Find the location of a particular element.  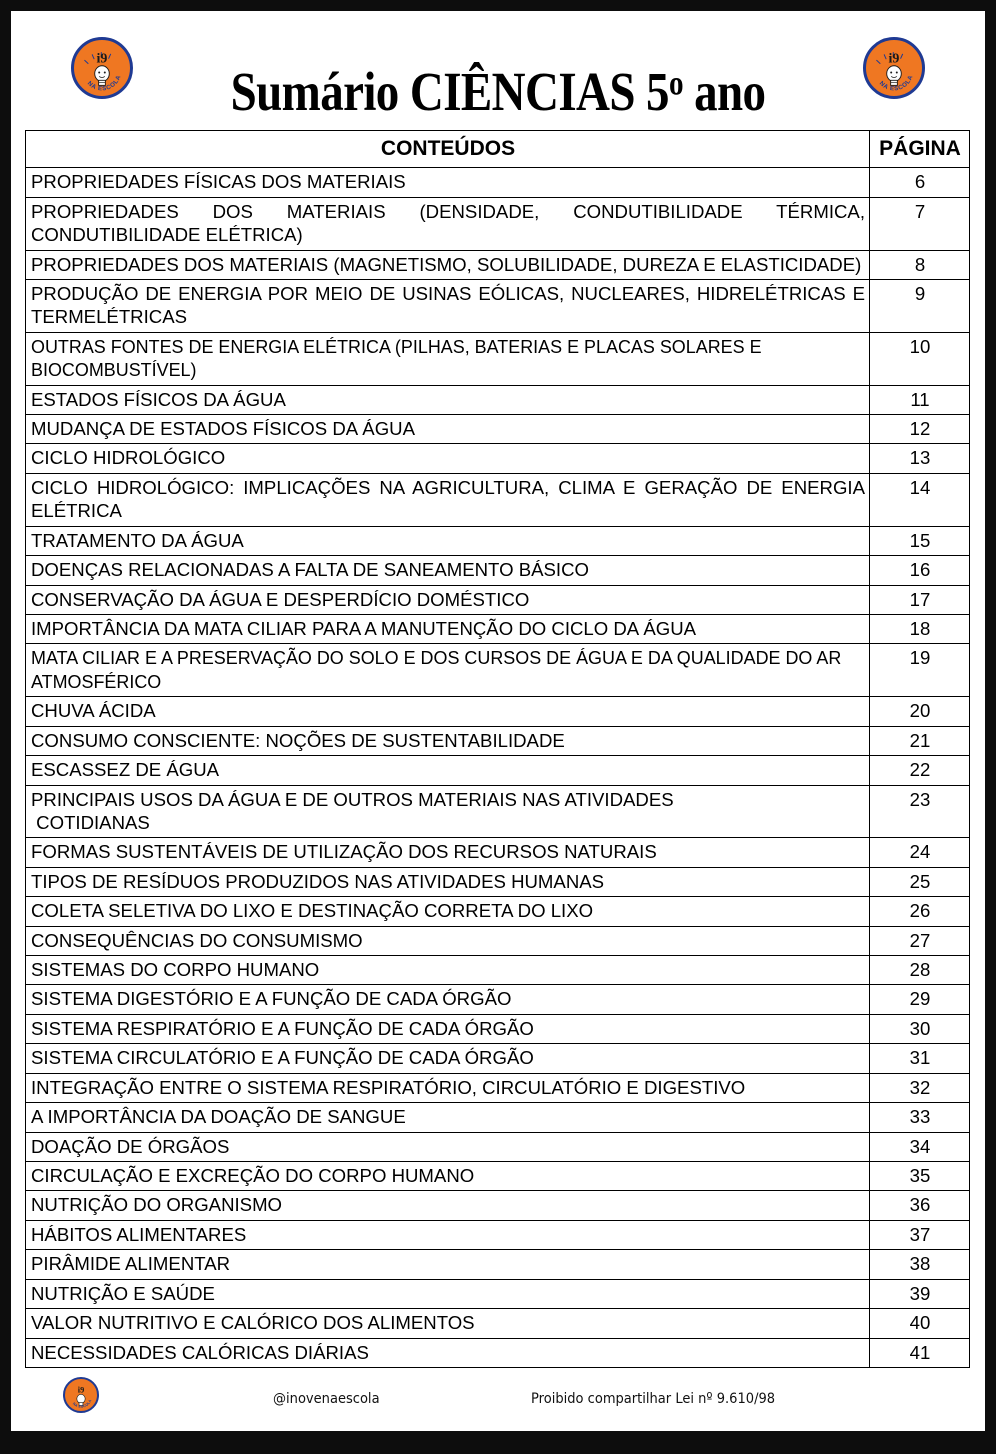

table-row: SISTEMAS DO CORPO HUMANO 28 is located at coordinates (497, 970).